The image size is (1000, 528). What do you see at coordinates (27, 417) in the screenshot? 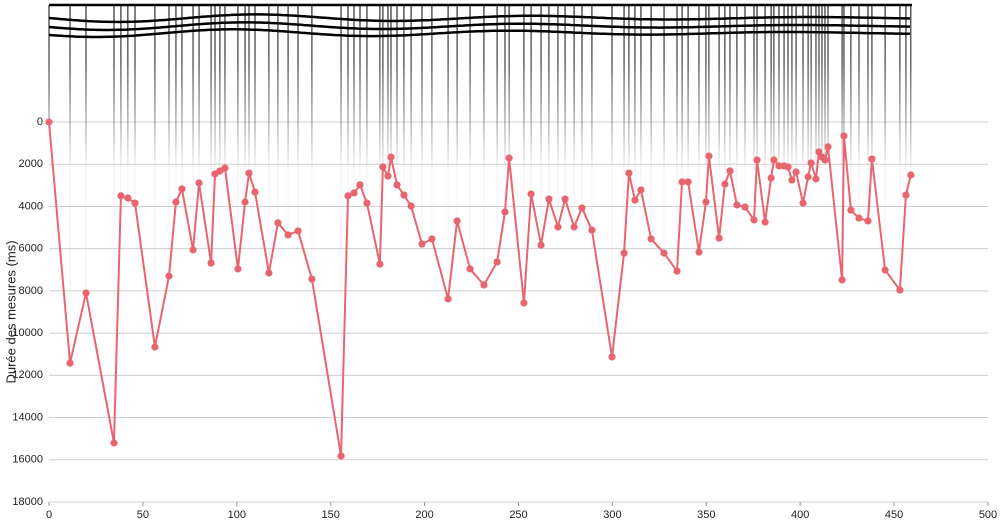
I see `y-tick-label: 14000` at bounding box center [27, 417].